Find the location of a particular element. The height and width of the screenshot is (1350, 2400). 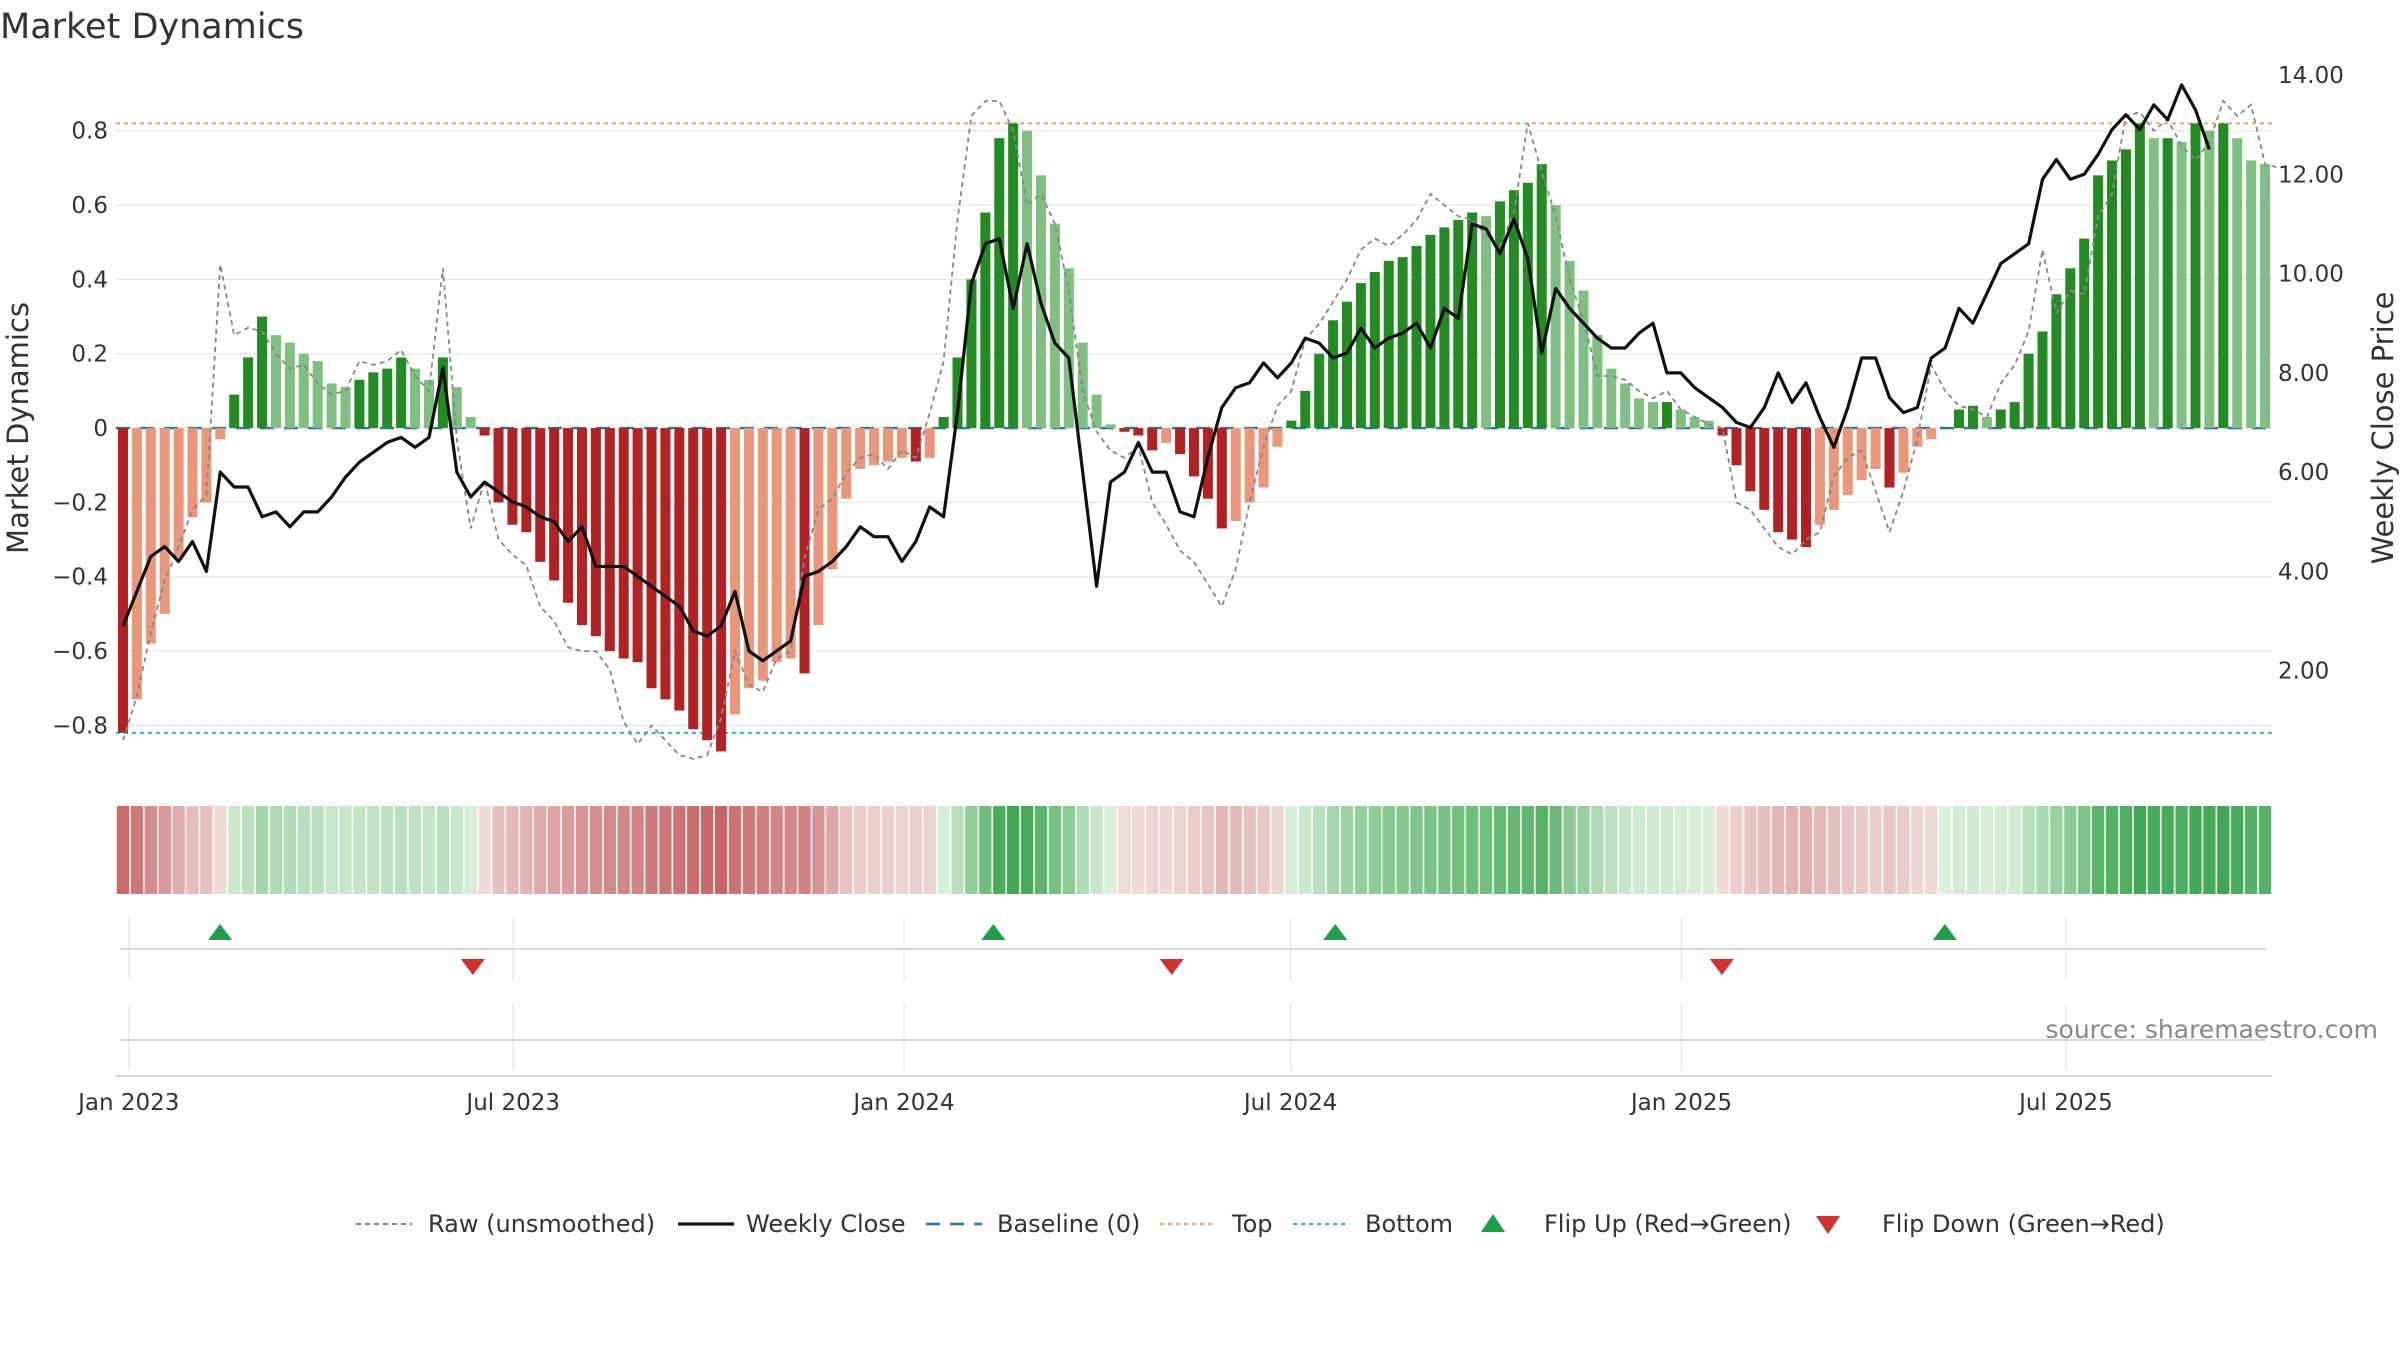

y-left-tick-label: 0.6 is located at coordinates (89, 206).